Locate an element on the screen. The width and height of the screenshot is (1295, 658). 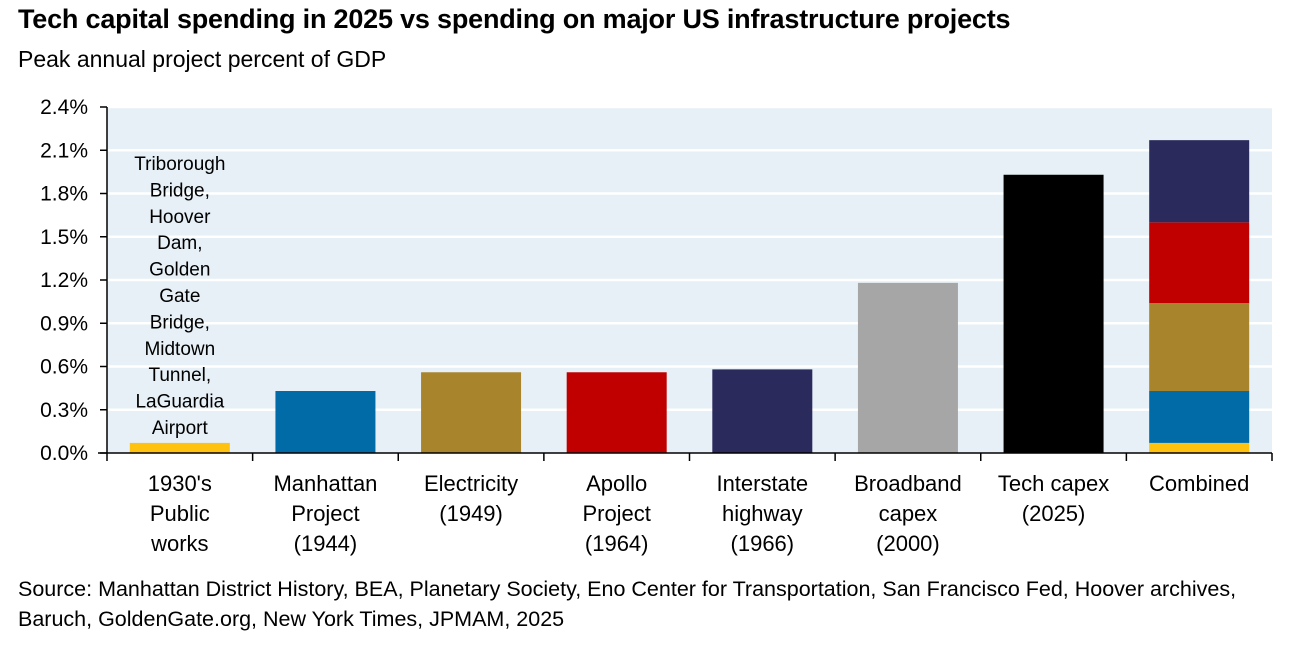
bar-annotation-line: LaGuardia is located at coordinates (179, 402).